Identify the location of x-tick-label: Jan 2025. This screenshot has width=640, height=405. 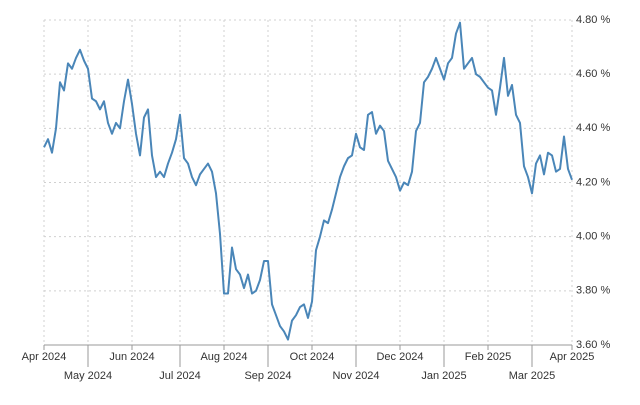
(443, 376).